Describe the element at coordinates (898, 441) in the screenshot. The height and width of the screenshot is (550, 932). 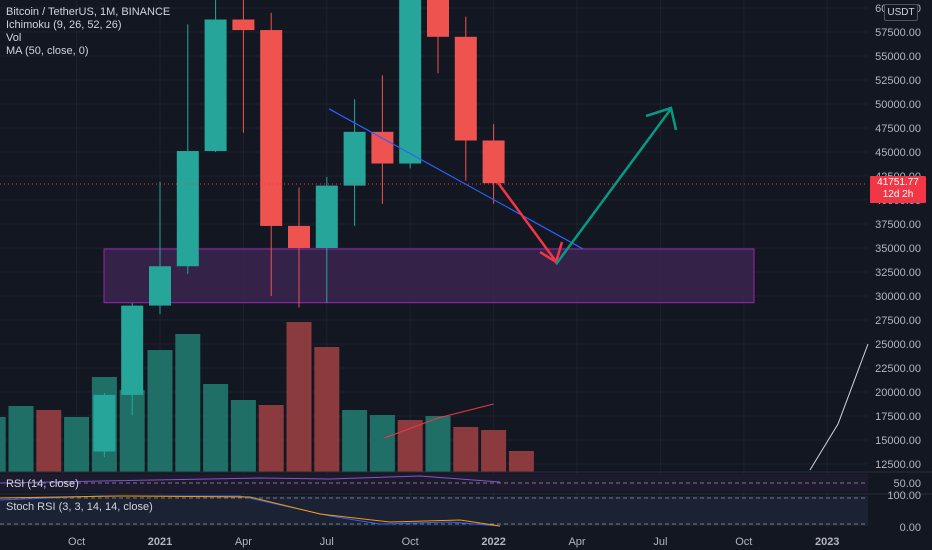
I see `price-axis-label: 15000.00` at that location.